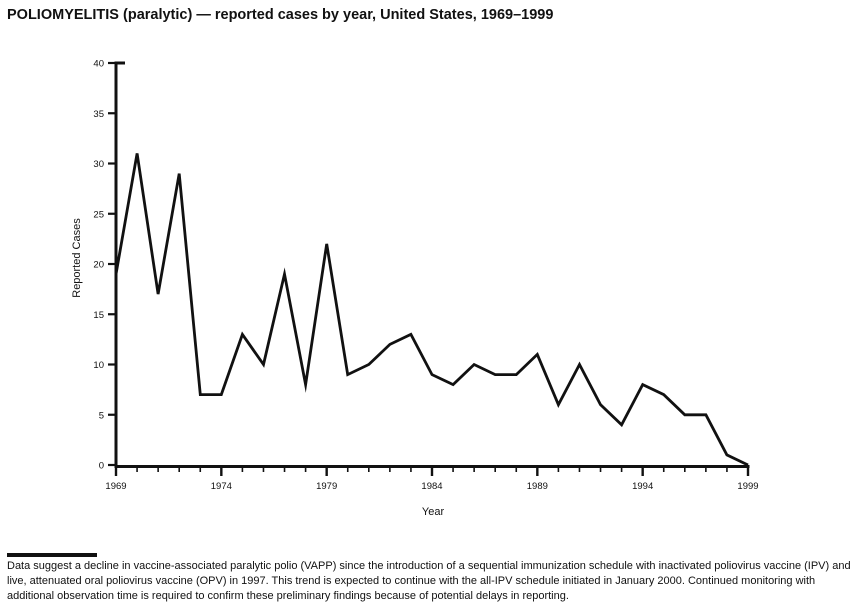 The height and width of the screenshot is (609, 858). I want to click on y-tick-label: 30, so click(98, 164).